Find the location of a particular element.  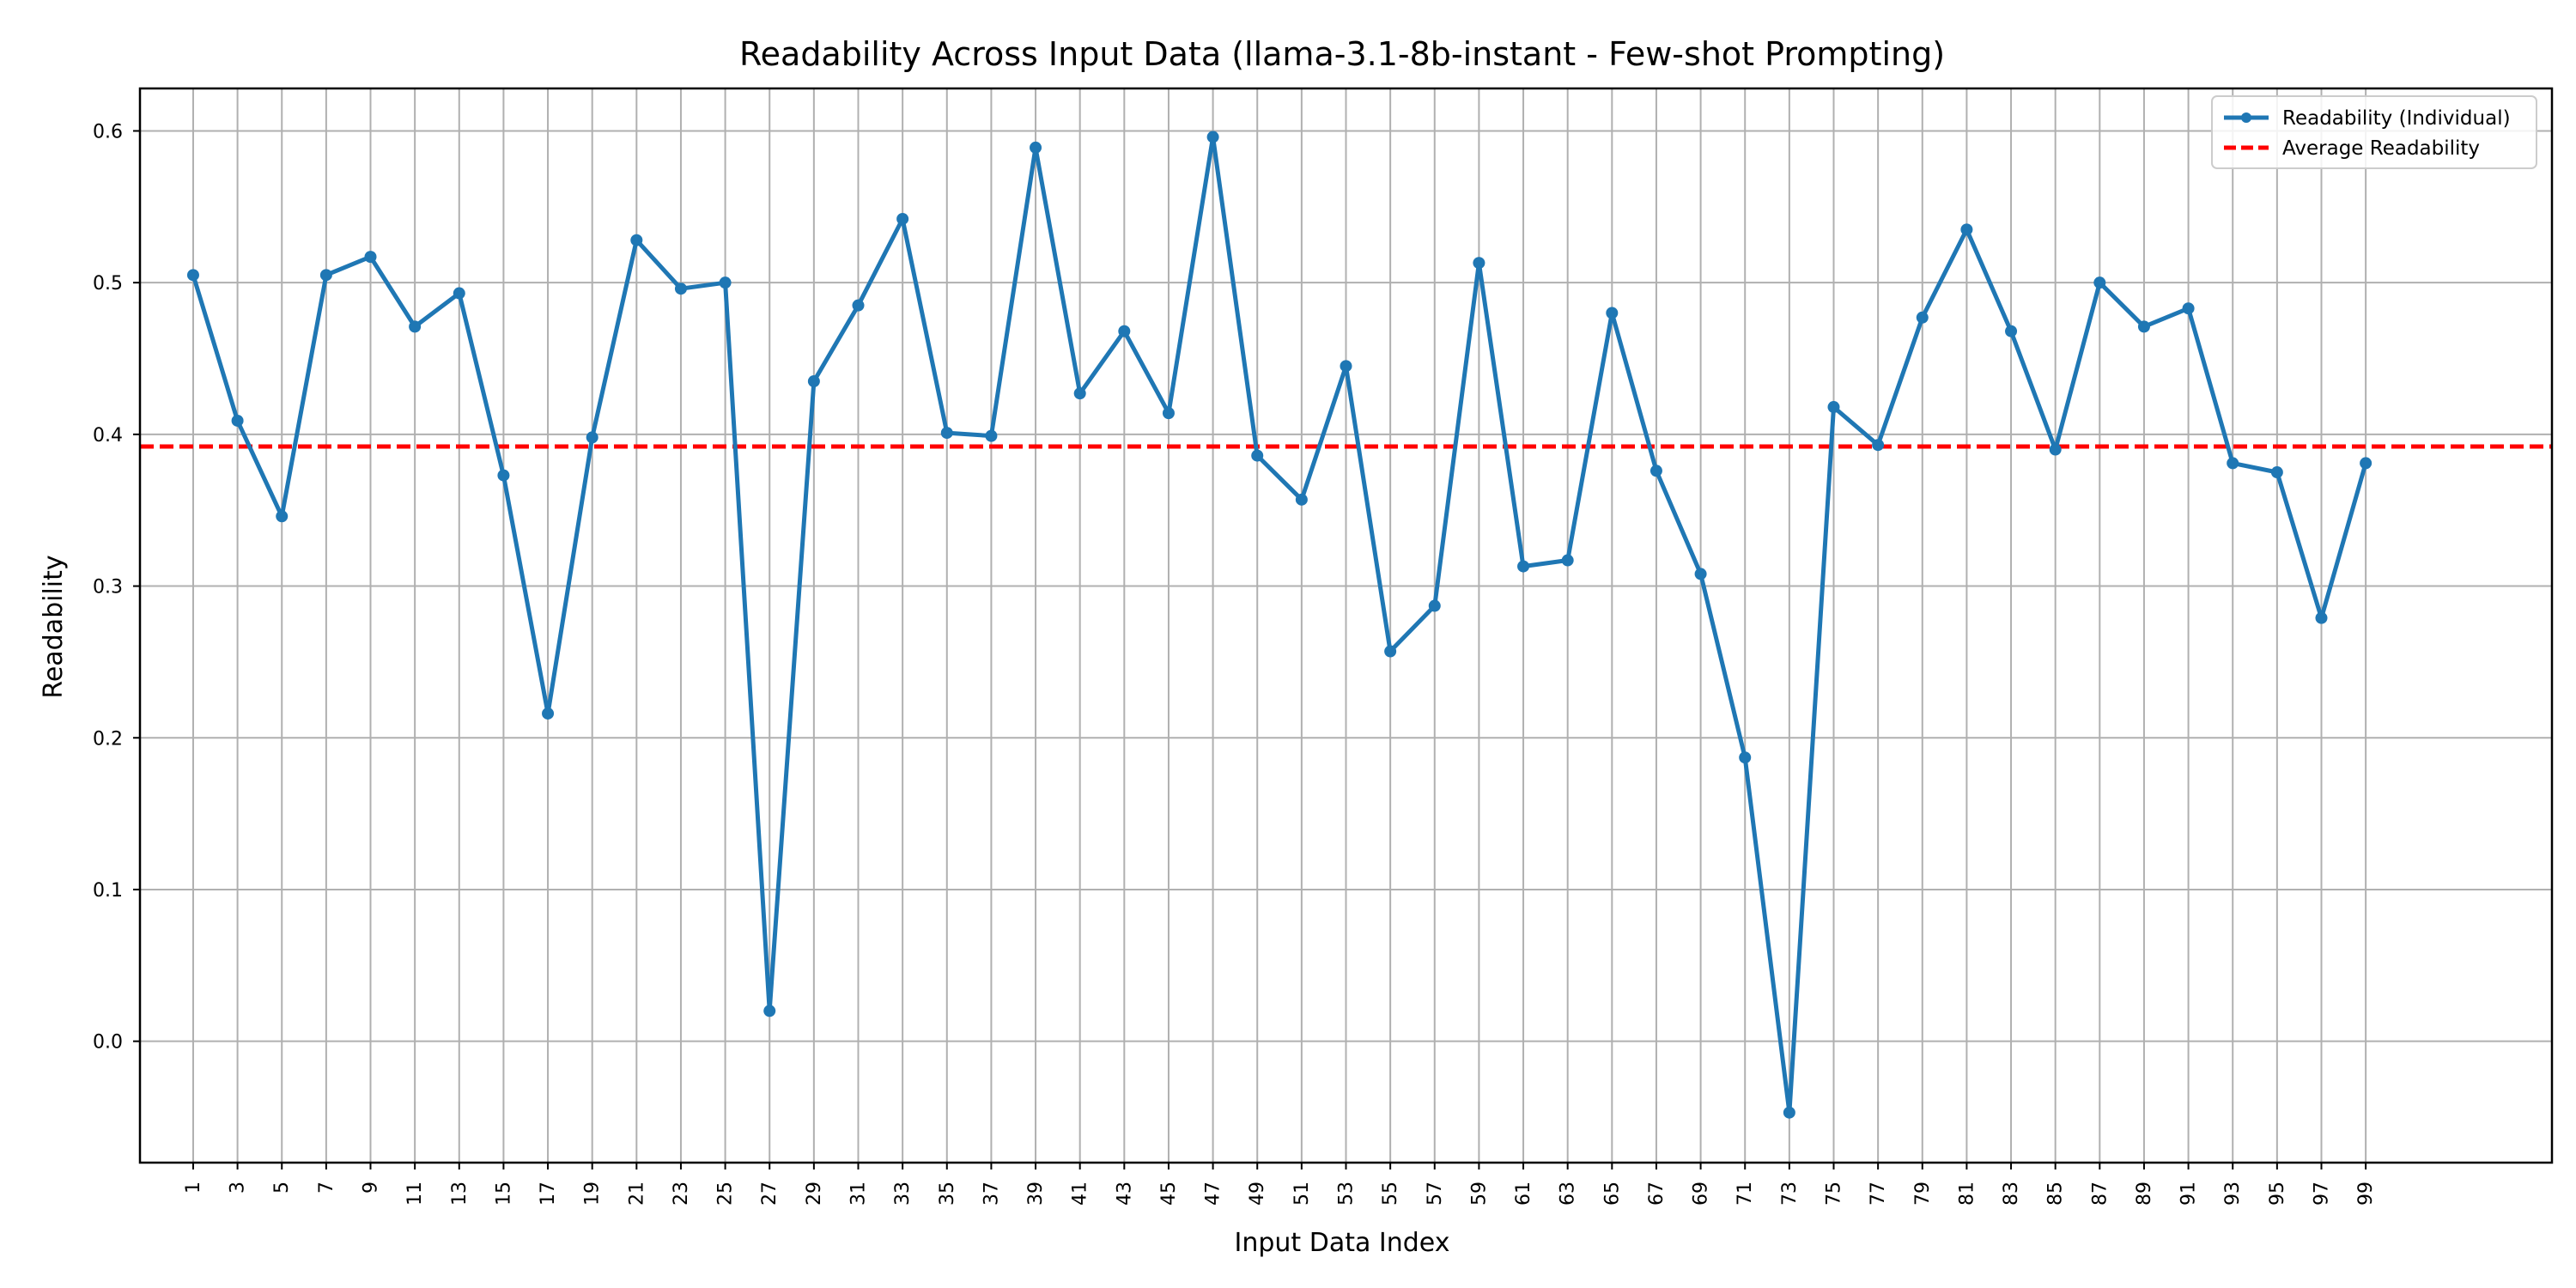

x-tick-label: 95 is located at coordinates (2277, 1194).